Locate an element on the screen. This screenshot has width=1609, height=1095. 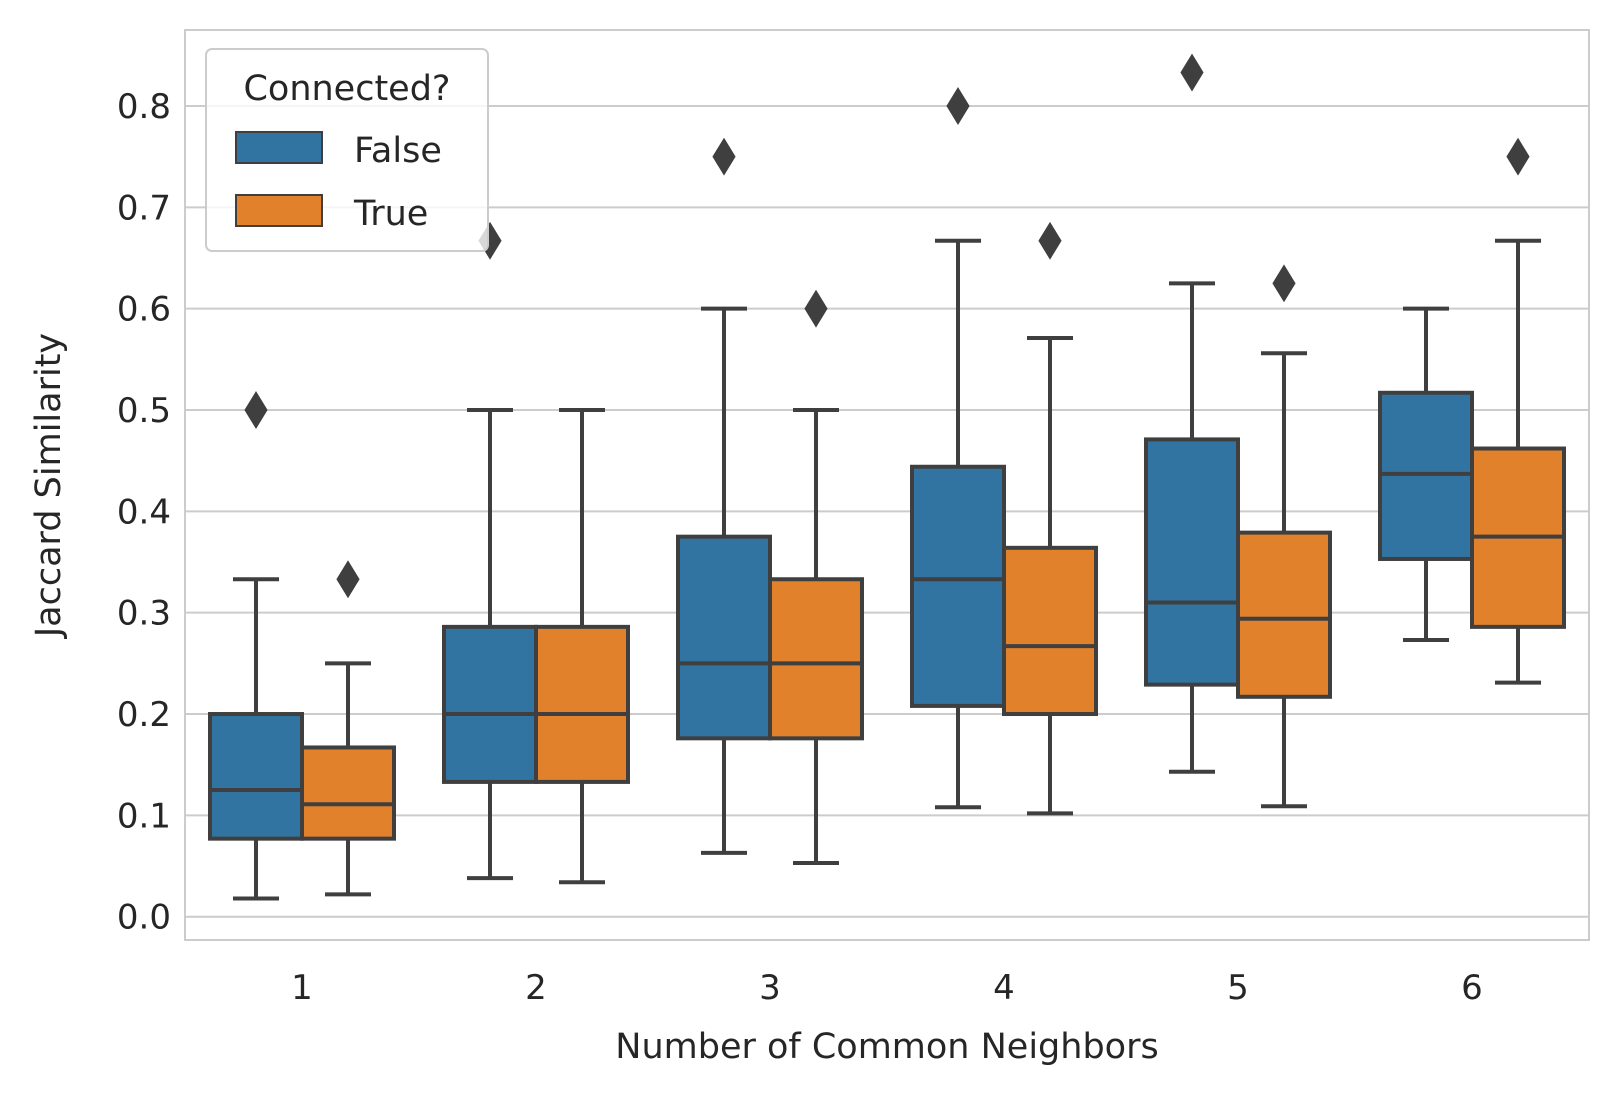
x-tick-label: 5 is located at coordinates (1238, 988).